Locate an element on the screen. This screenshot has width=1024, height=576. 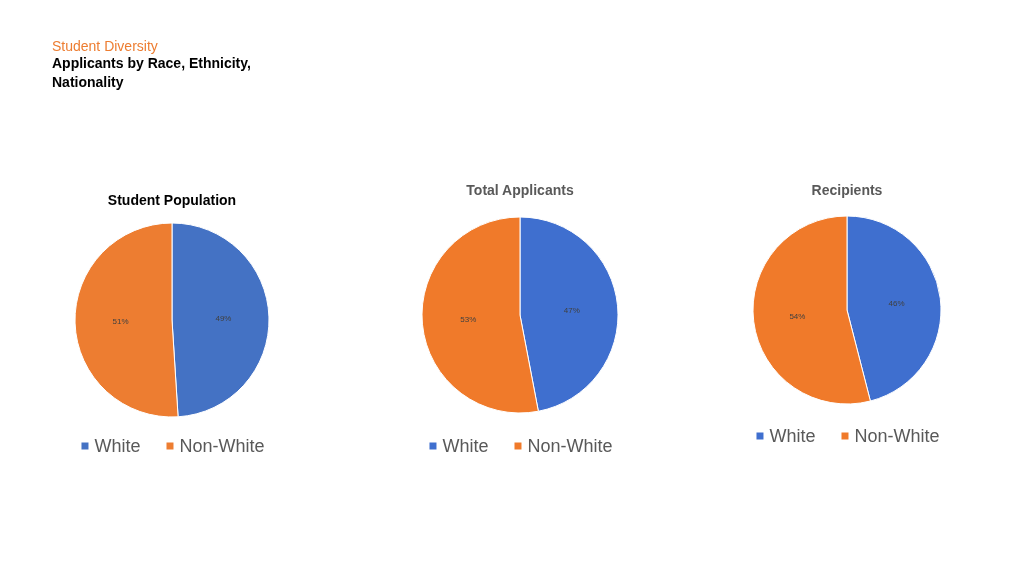
data-label: 53% is located at coordinates (468, 320).